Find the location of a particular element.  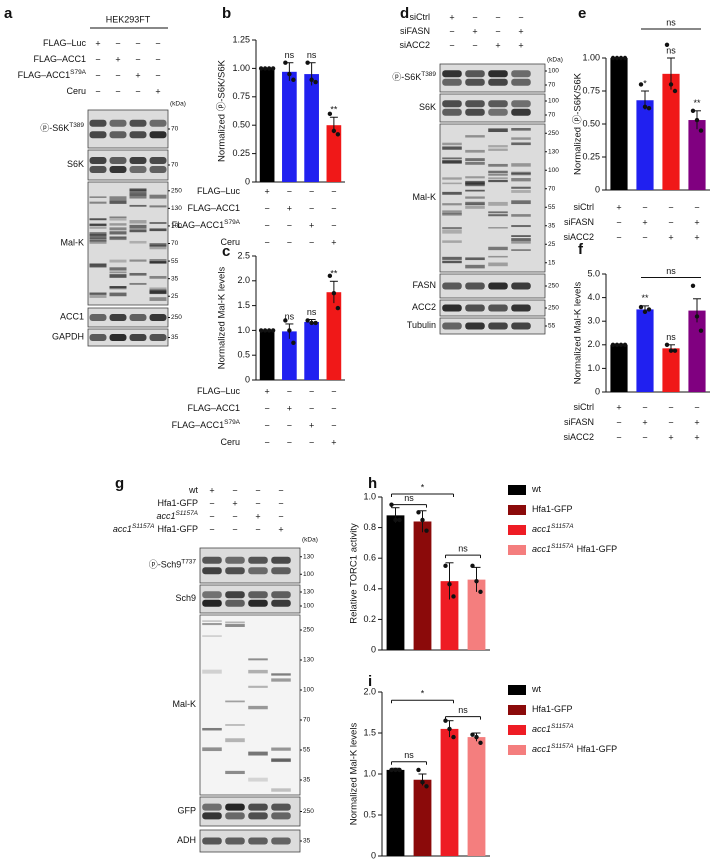

legend-label-part: S1157A is located at coordinates (562, 546).